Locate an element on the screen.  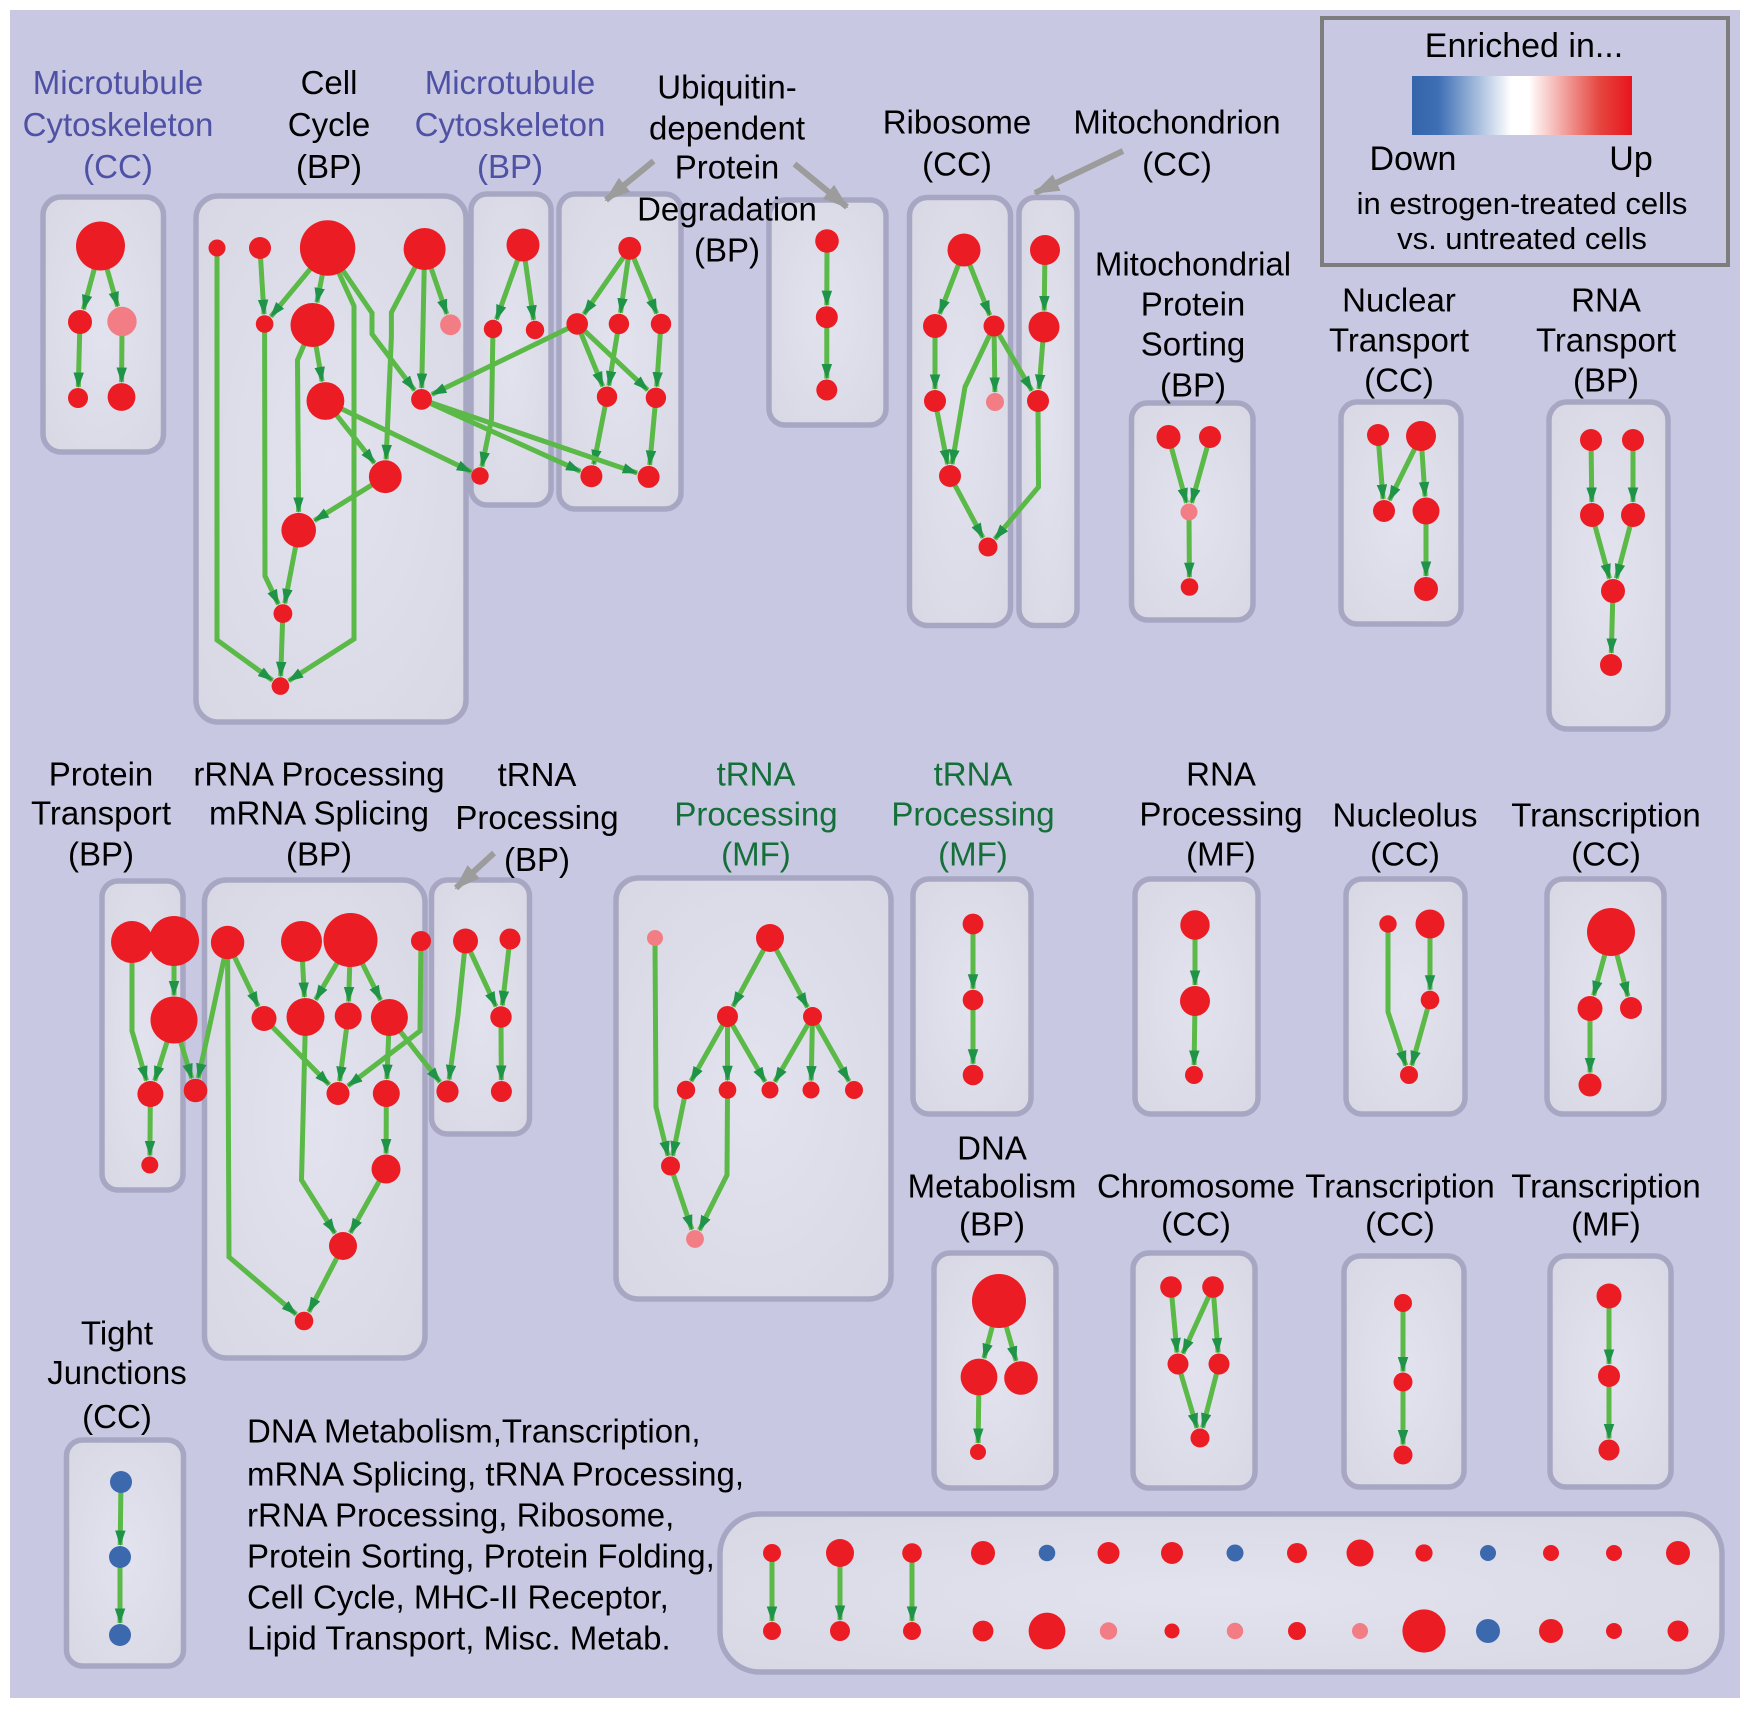
svg-text: rRNA Processing is located at coordinates (318, 774).